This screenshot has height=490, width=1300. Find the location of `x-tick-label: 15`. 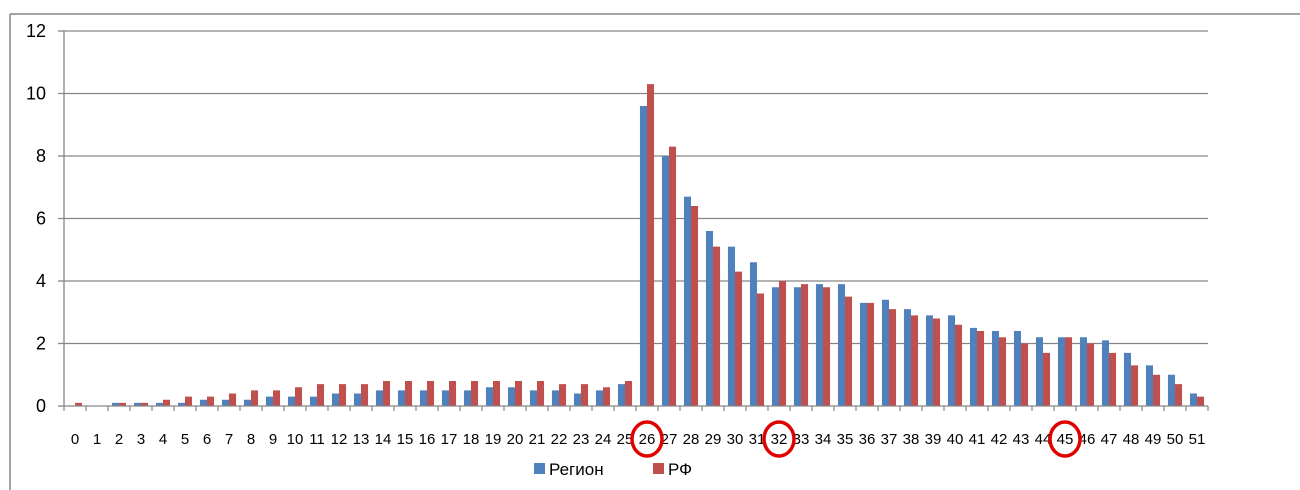

x-tick-label: 15 is located at coordinates (405, 439).